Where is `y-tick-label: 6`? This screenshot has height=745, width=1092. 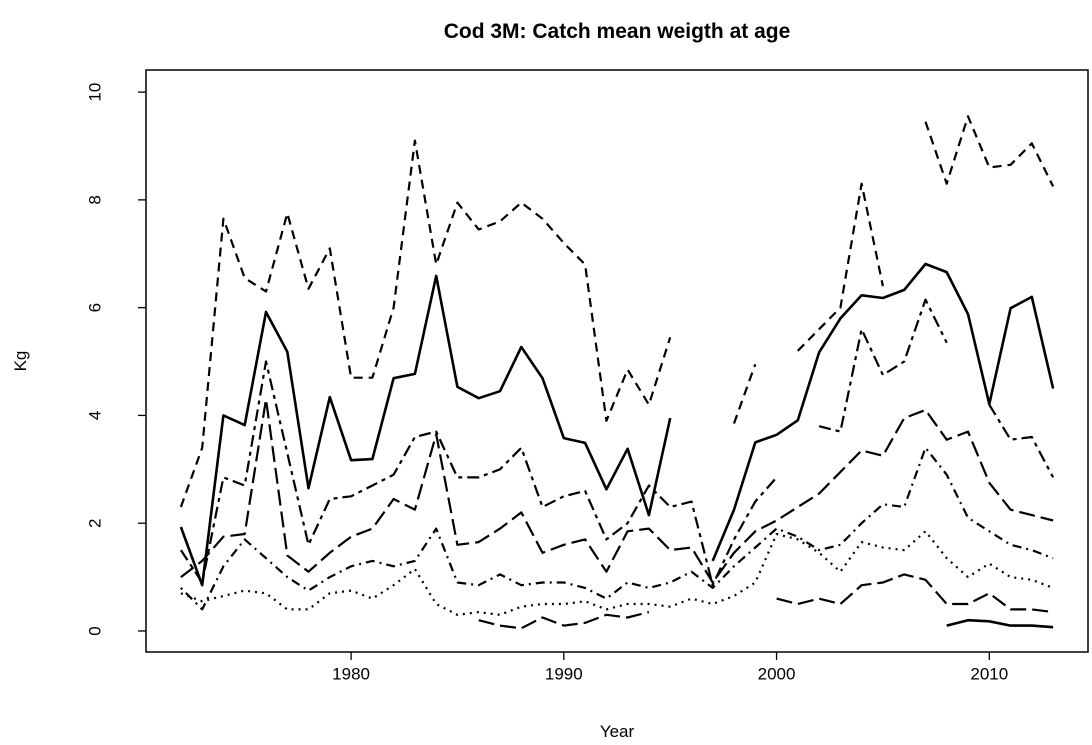
y-tick-label: 6 is located at coordinates (94, 307).